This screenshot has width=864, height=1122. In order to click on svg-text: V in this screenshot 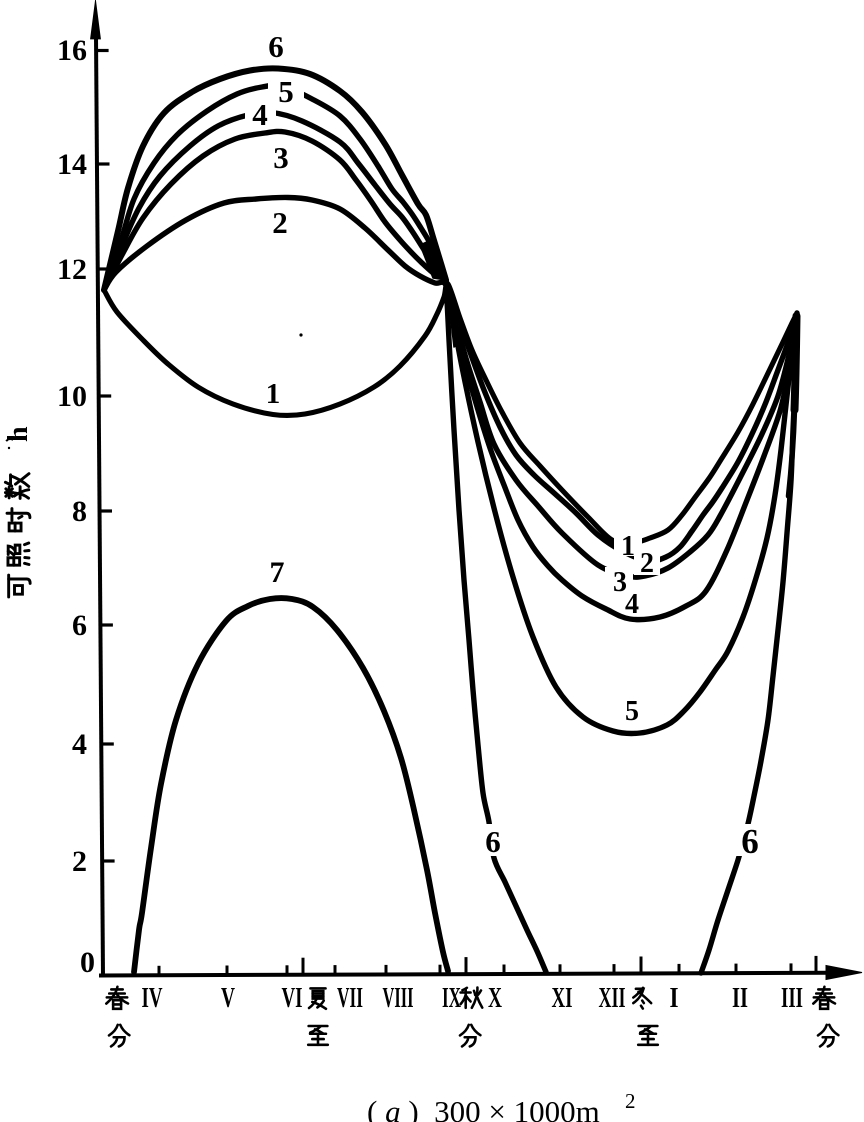, I will do `click(228, 998)`.